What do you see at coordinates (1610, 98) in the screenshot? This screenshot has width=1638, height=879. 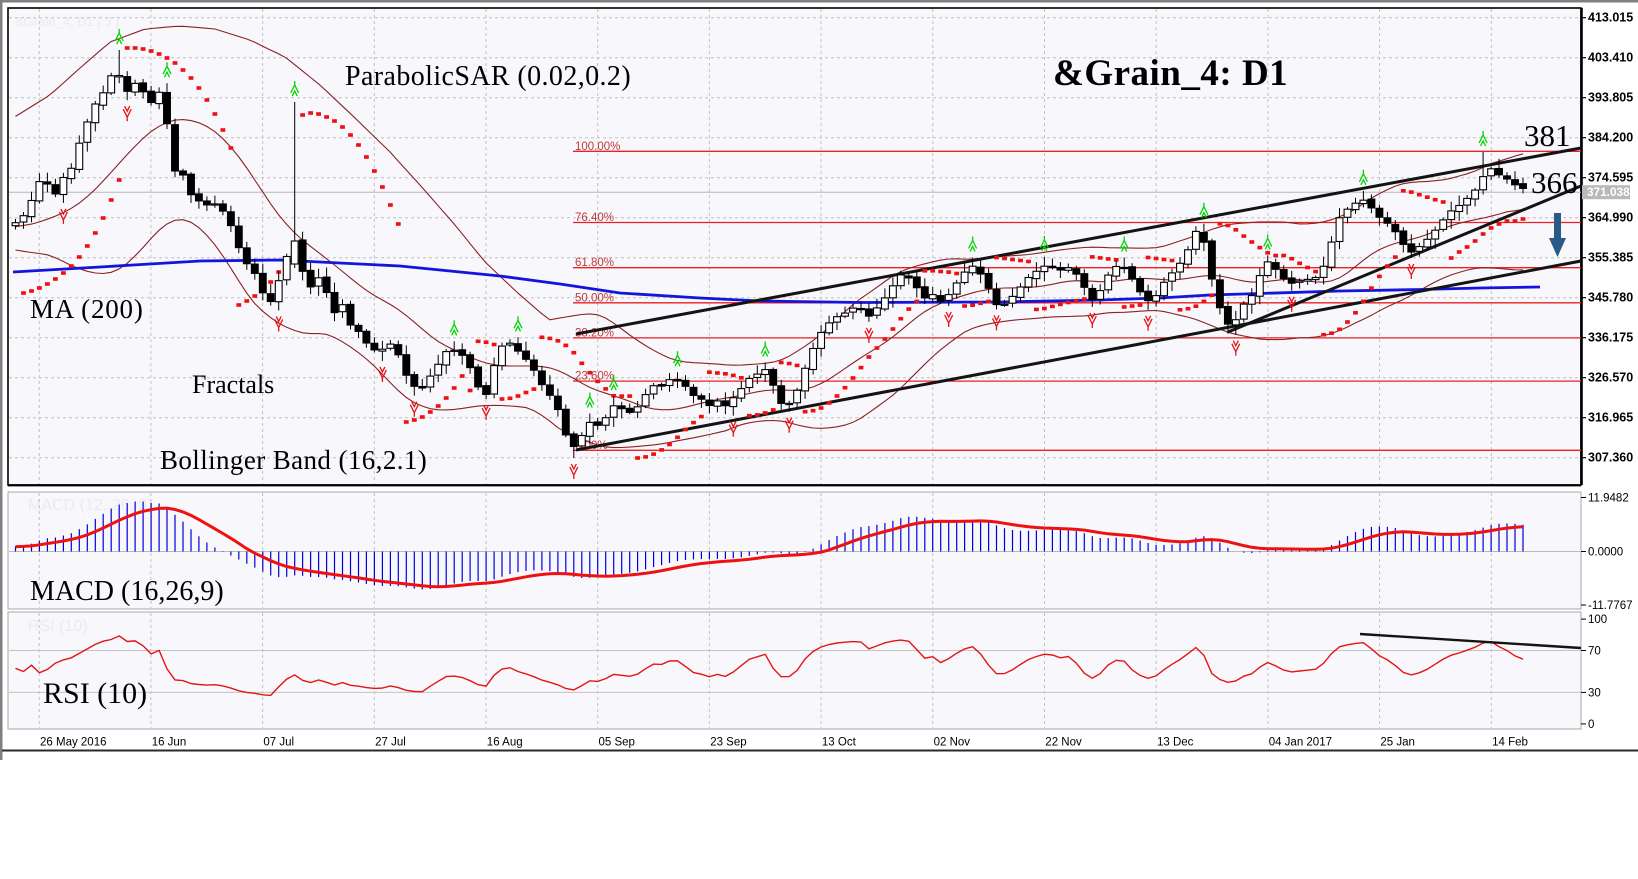 I see `svg-text: 393.805` at bounding box center [1610, 98].